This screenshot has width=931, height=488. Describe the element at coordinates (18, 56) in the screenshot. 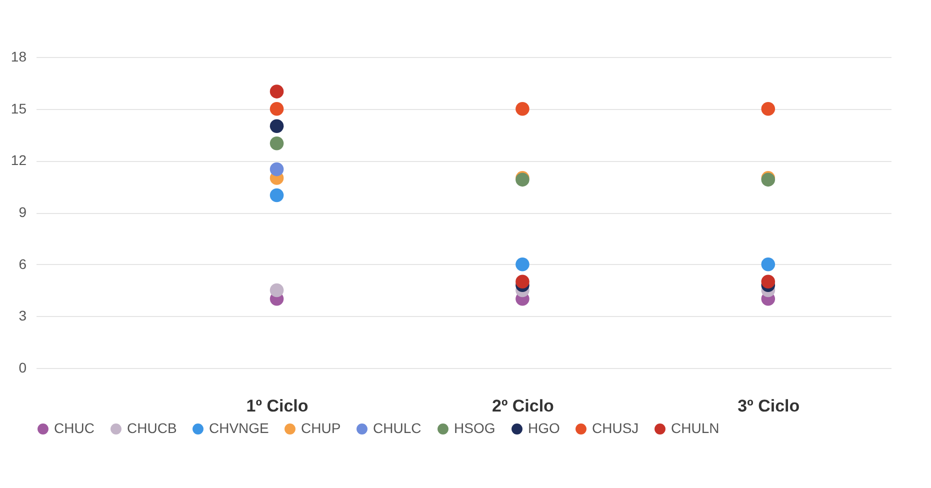

I see `y-tick-label: 18` at that location.